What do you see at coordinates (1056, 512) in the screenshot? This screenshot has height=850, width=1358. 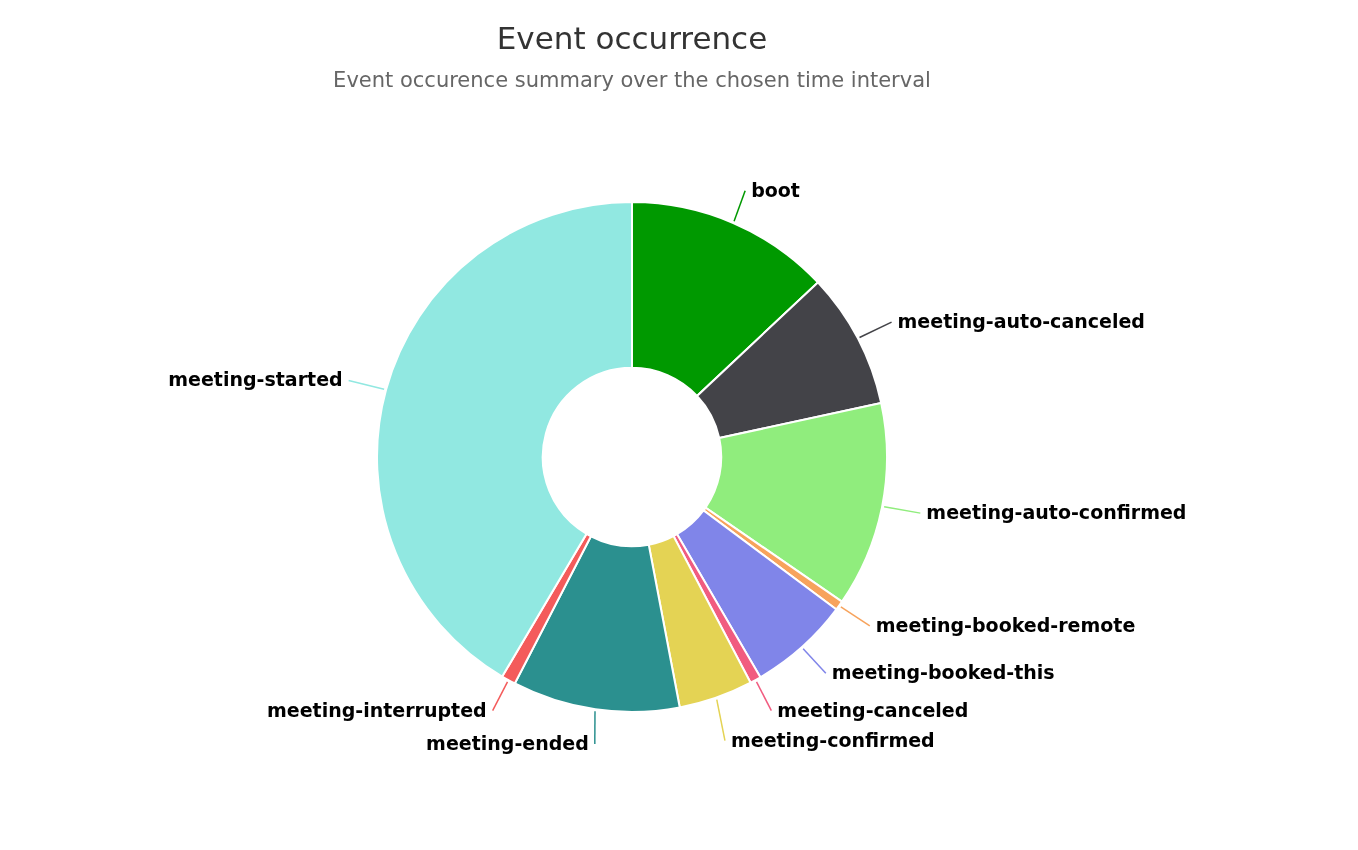 I see `slice-label: meeting-auto-confirmed` at bounding box center [1056, 512].